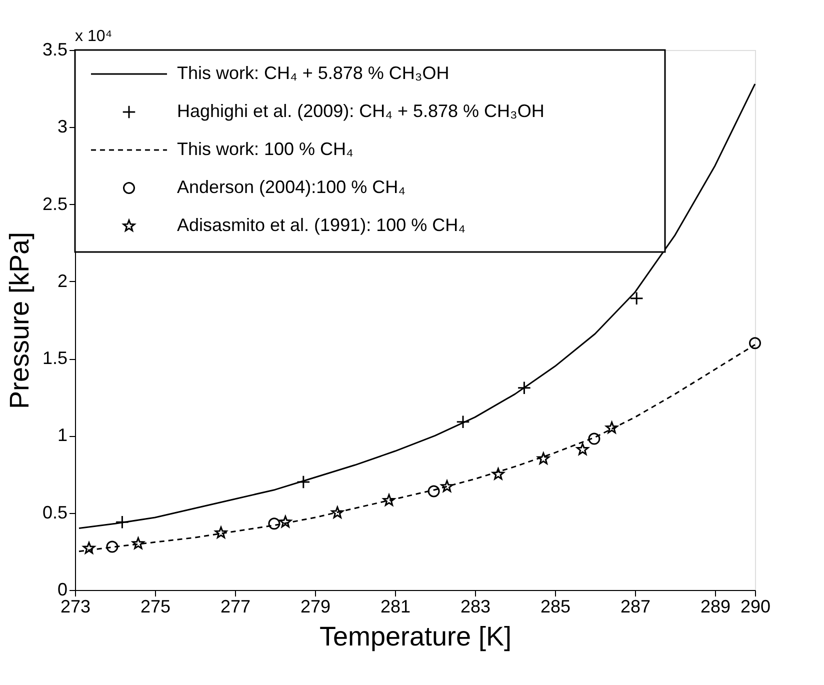  What do you see at coordinates (360, 111) in the screenshot?
I see `legend-label: Haghighi et al. (2009): CH₄ + 5.878 % CH₃OH` at bounding box center [360, 111].